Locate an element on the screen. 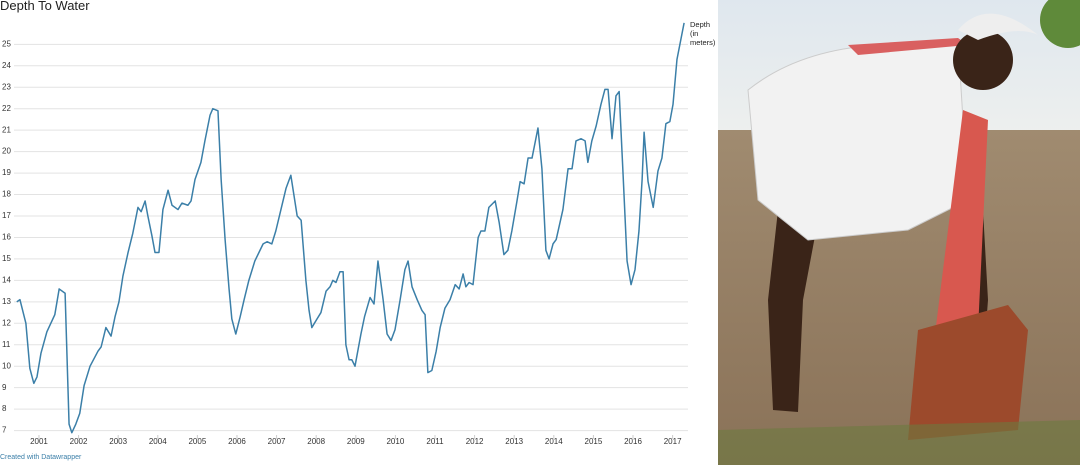 The height and width of the screenshot is (465, 1080). y-tick-label: 25 is located at coordinates (6, 43).